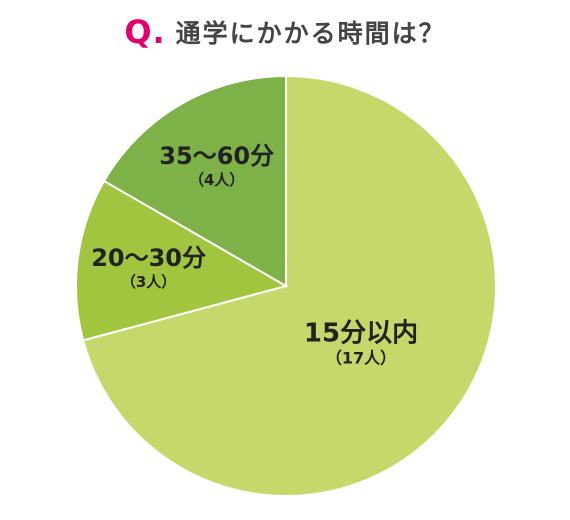 Image resolution: width=570 pixels, height=520 pixels. Describe the element at coordinates (148, 258) in the screenshot. I see `slice-label-2: 20〜30分` at that location.